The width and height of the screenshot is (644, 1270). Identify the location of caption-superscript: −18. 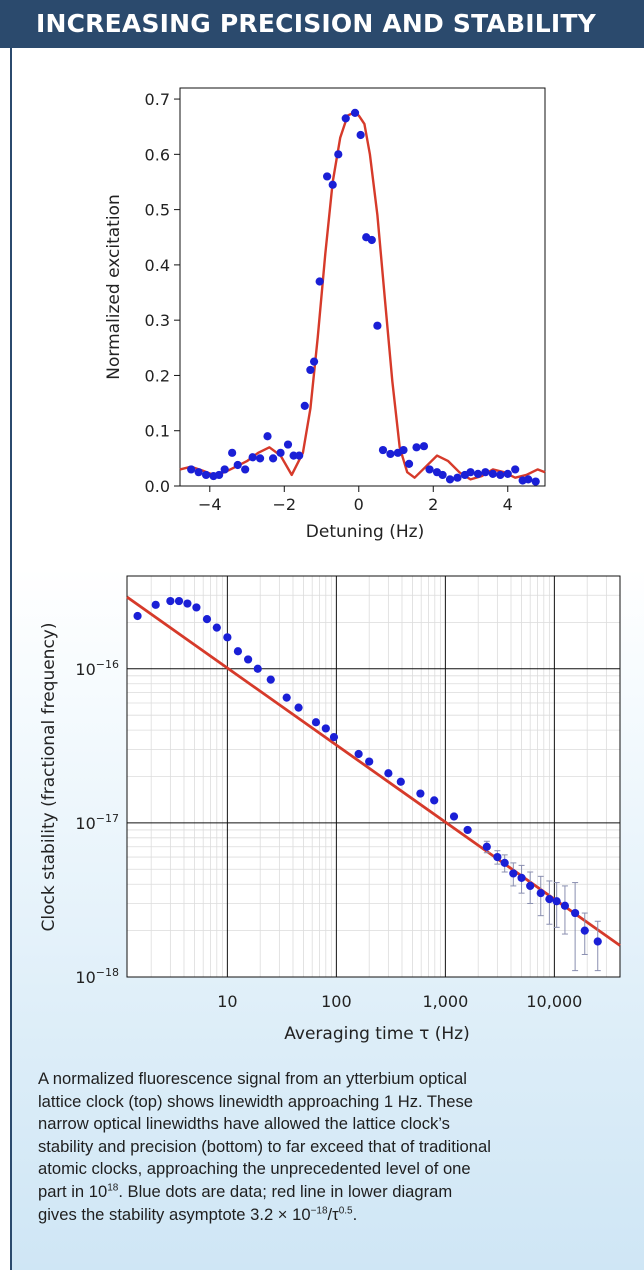
(319, 1211).